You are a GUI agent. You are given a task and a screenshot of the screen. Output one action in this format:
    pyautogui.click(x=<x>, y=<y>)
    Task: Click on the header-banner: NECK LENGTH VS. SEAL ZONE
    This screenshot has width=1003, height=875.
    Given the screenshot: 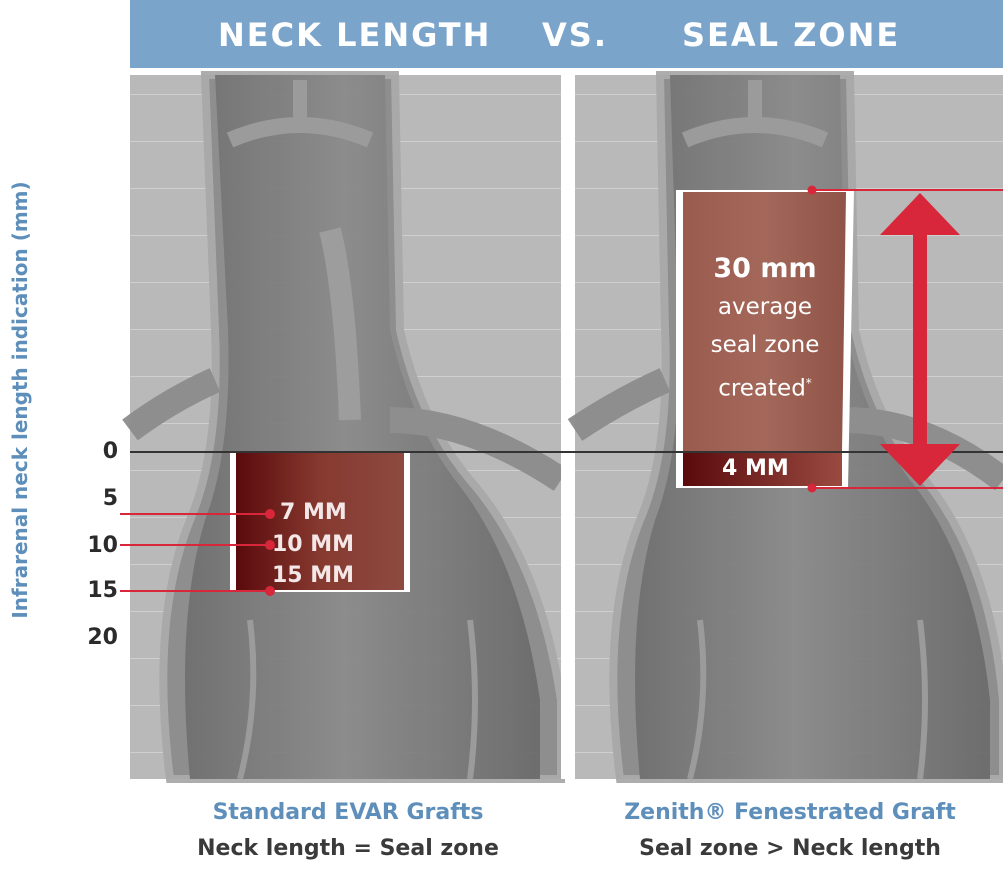 What is the action you would take?
    pyautogui.click(x=566, y=34)
    